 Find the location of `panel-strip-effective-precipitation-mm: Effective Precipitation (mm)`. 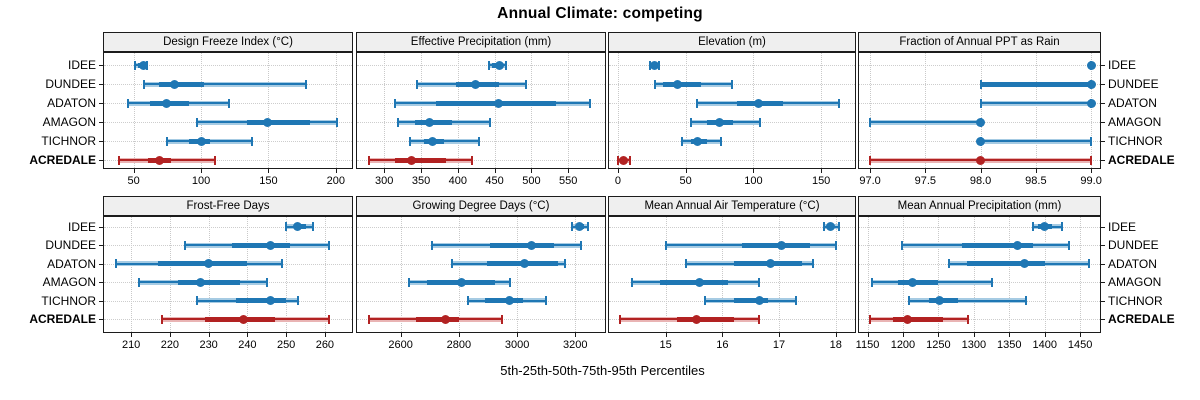

panel-strip-effective-precipitation-mm: Effective Precipitation (mm) is located at coordinates (481, 42).